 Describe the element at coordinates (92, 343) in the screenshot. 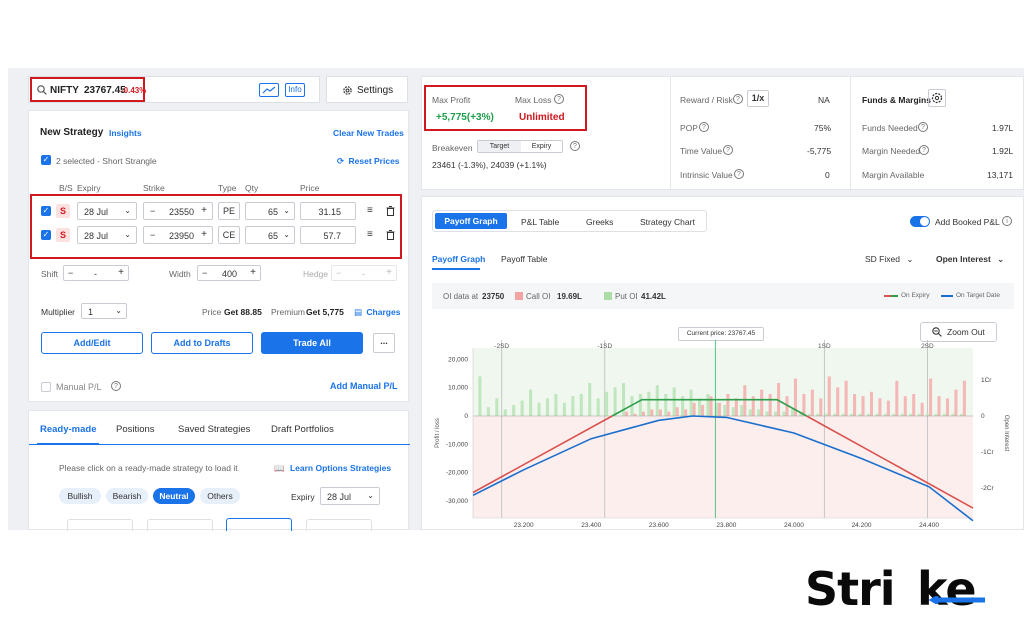

I see `add-edit-button: Add/Edit` at that location.